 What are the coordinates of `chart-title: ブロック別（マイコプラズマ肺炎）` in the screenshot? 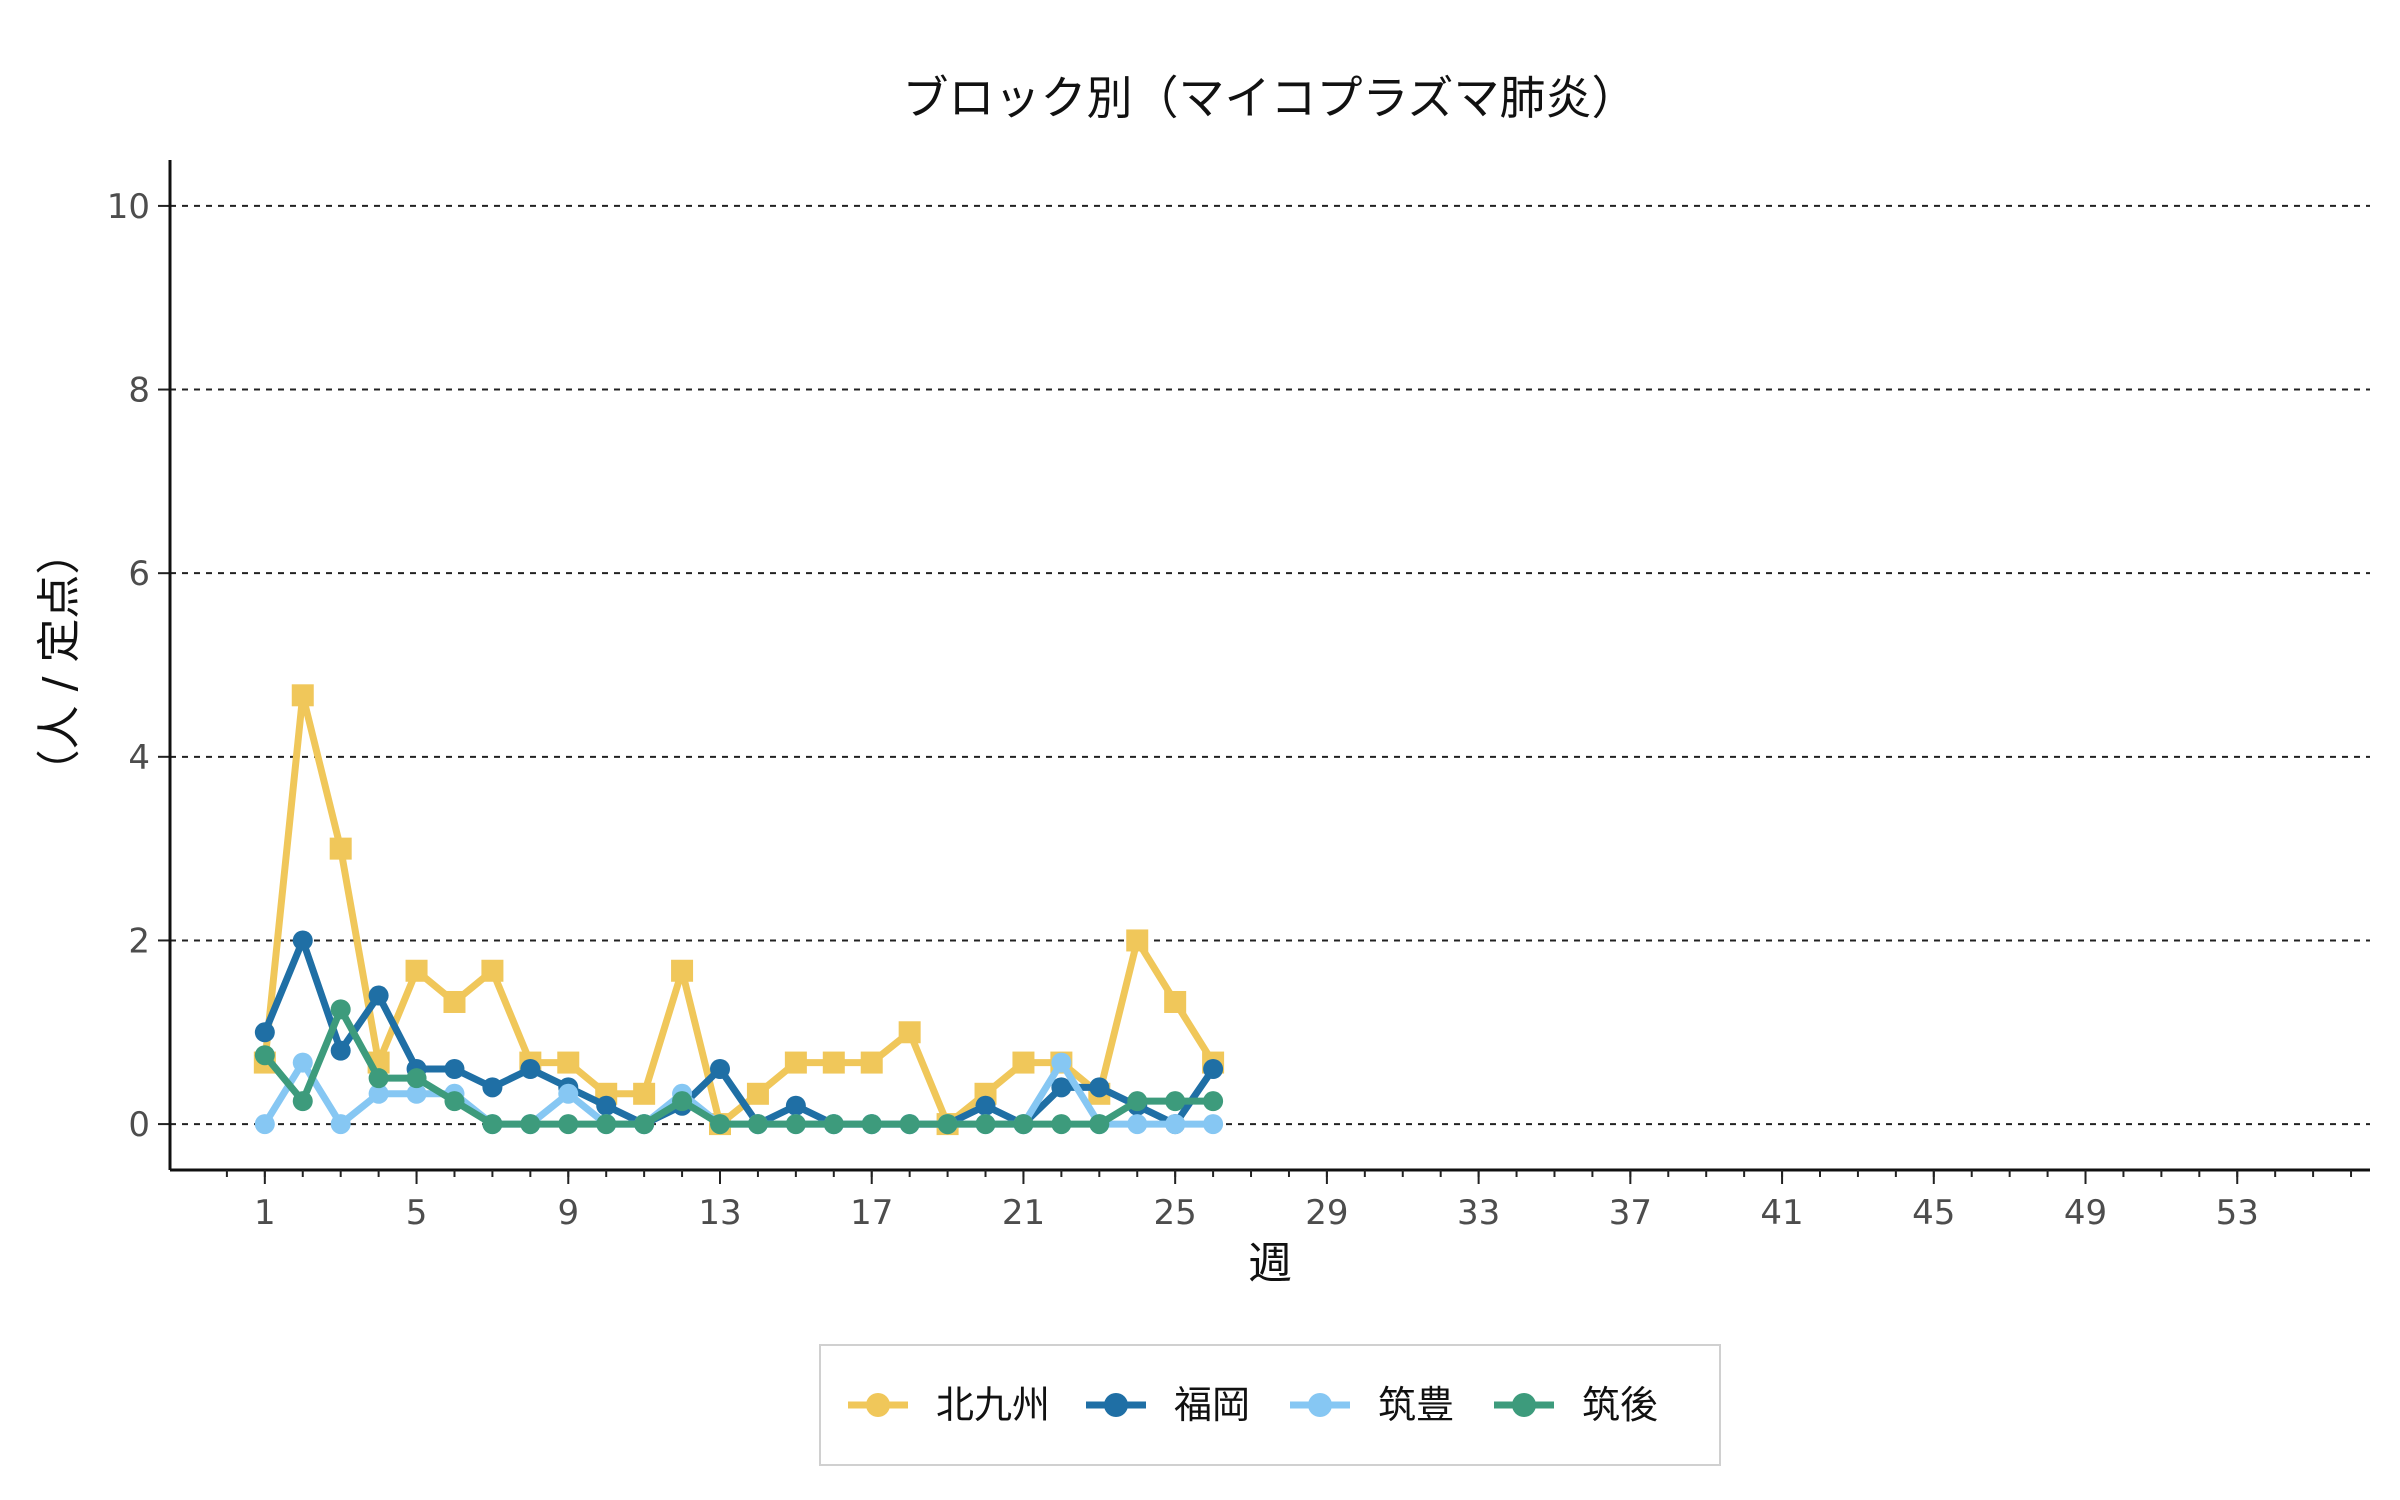 It's located at (1269, 98).